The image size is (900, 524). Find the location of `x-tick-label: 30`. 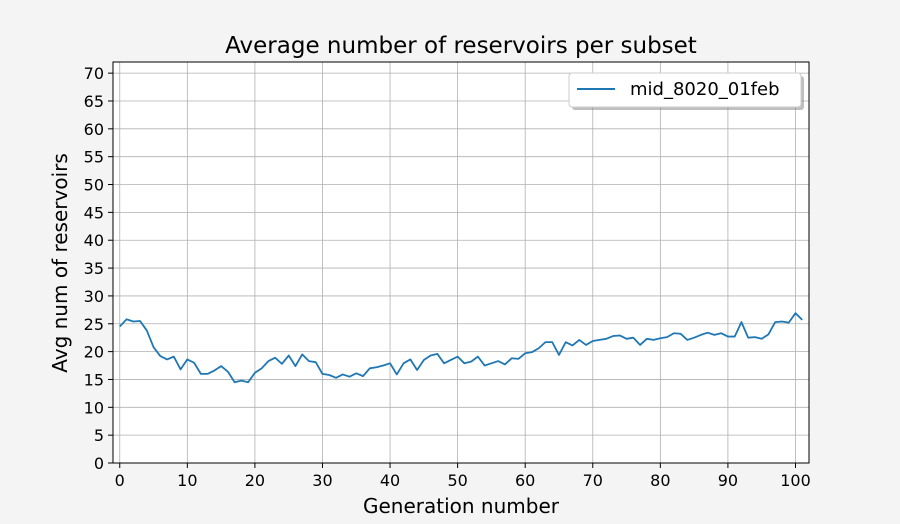

x-tick-label: 30 is located at coordinates (322, 480).